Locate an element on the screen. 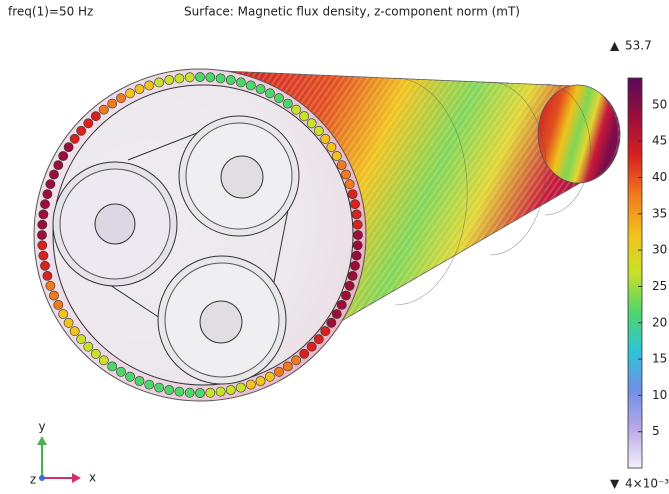 Image resolution: width=669 pixels, height=494 pixels. colorbar-tick-label: 30 is located at coordinates (659, 250).